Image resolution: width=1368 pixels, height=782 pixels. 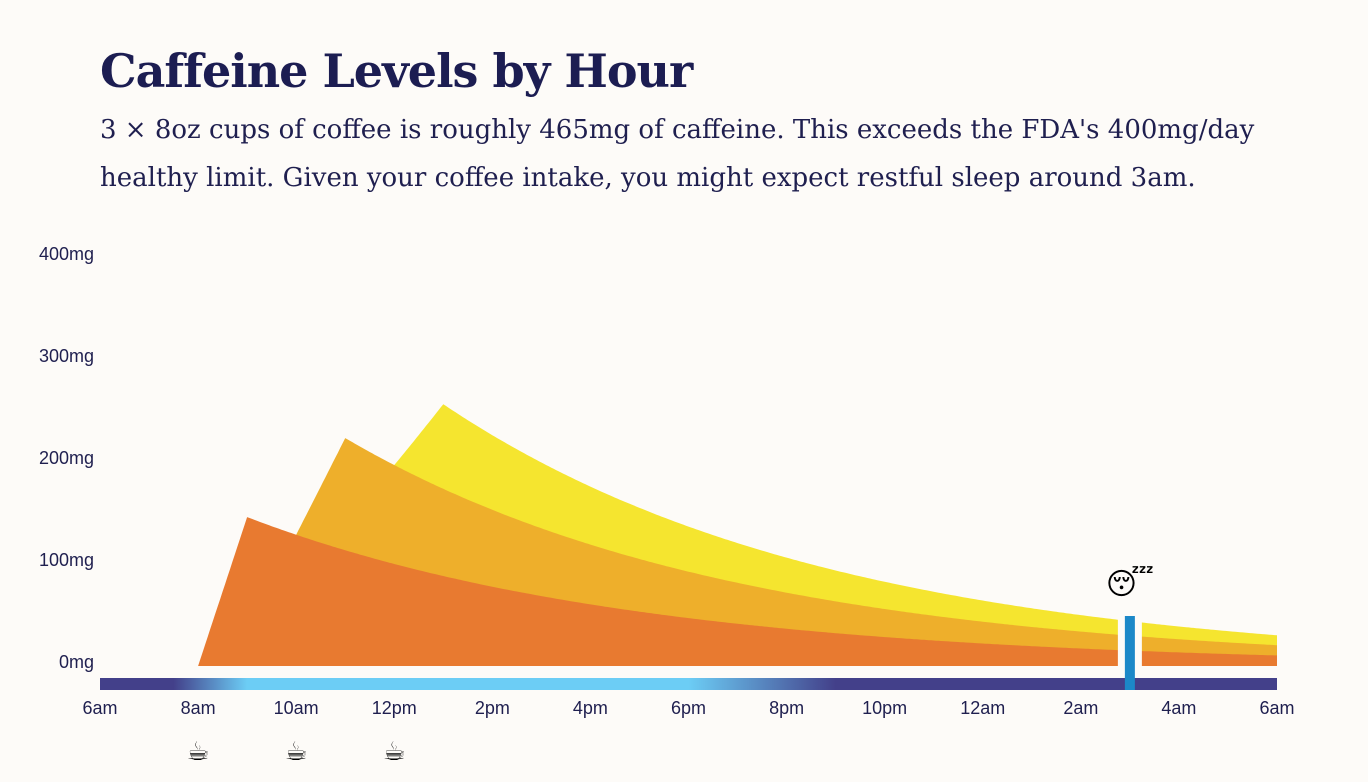 What do you see at coordinates (396, 71) in the screenshot?
I see `page-title: Caffeine Levels by Hour` at bounding box center [396, 71].